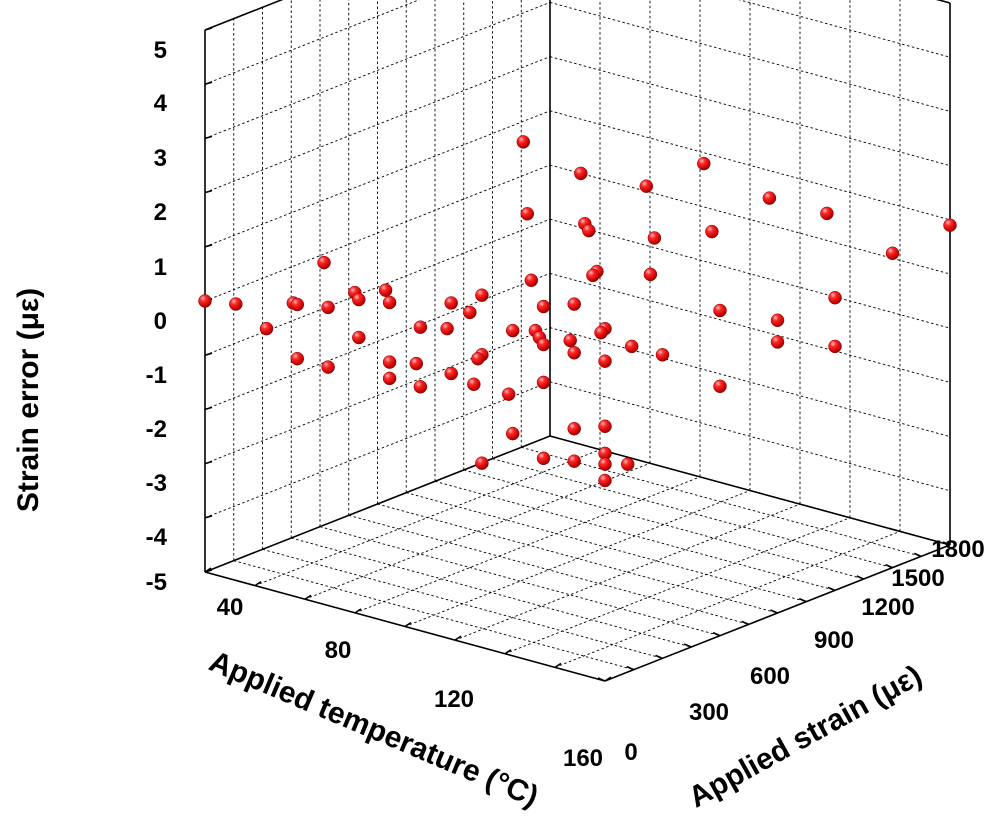 The height and width of the screenshot is (839, 1000). What do you see at coordinates (156, 375) in the screenshot?
I see `z-tick-label: -1` at bounding box center [156, 375].